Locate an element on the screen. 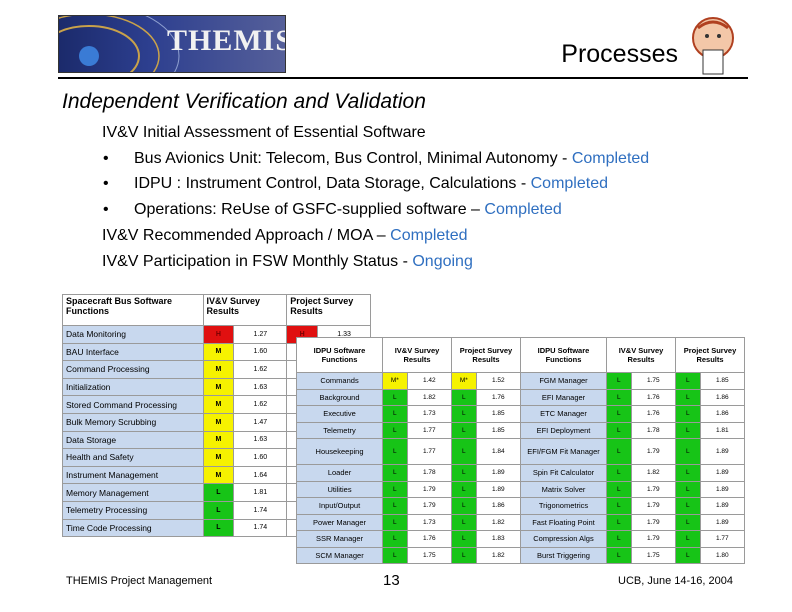  function-name: Command Processing is located at coordinates (133, 369).